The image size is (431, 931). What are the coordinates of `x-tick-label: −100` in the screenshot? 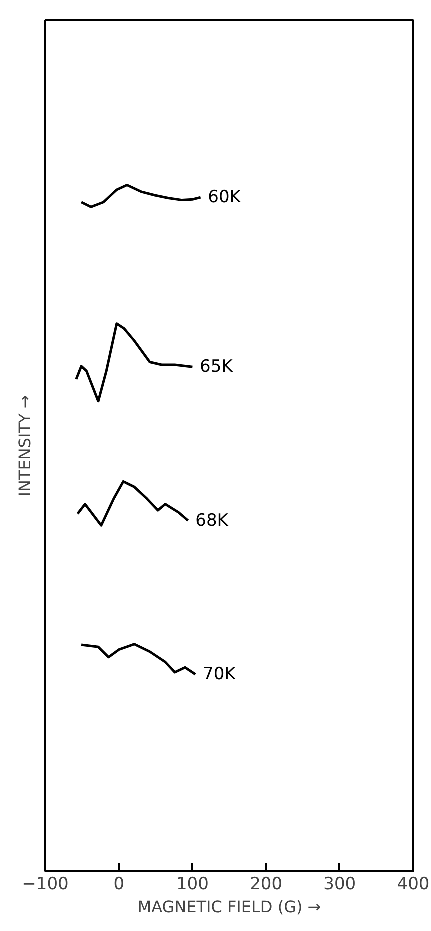 It's located at (45, 884).